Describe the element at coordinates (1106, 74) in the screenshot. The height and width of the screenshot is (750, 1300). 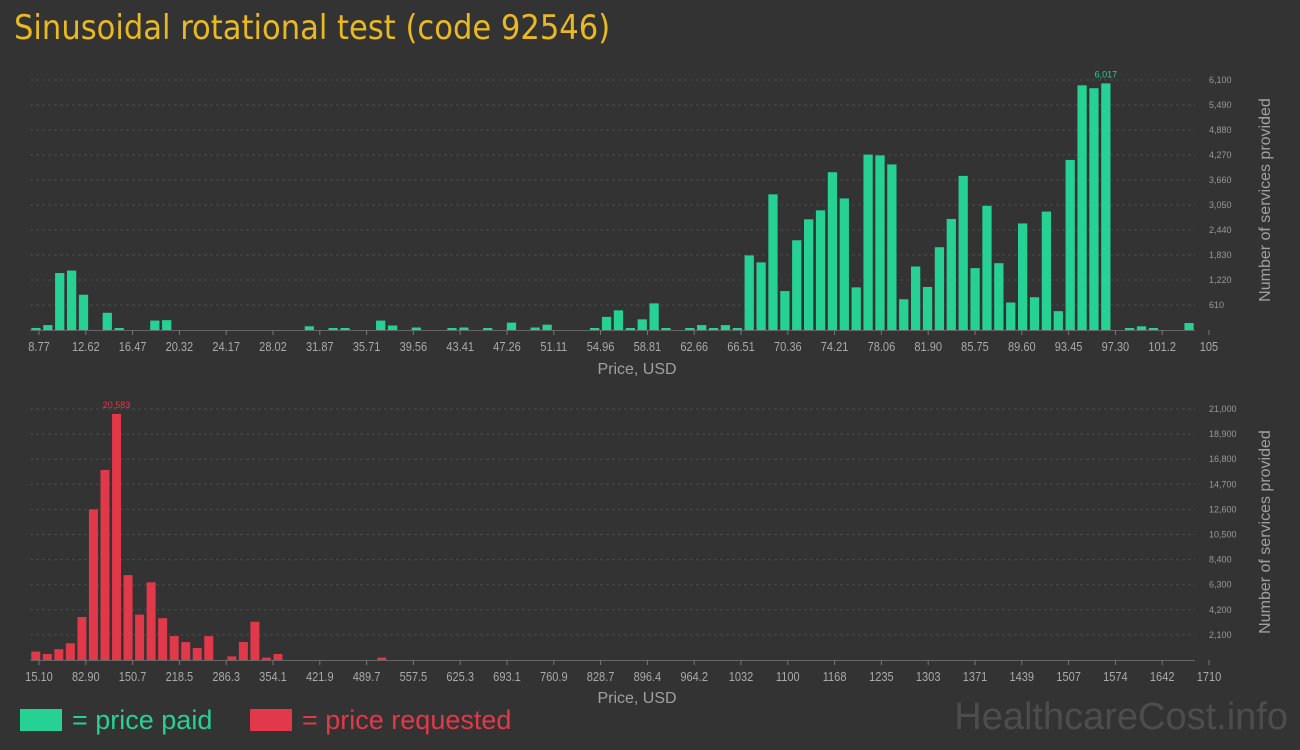
I see `peak-value-label: 6,017` at that location.